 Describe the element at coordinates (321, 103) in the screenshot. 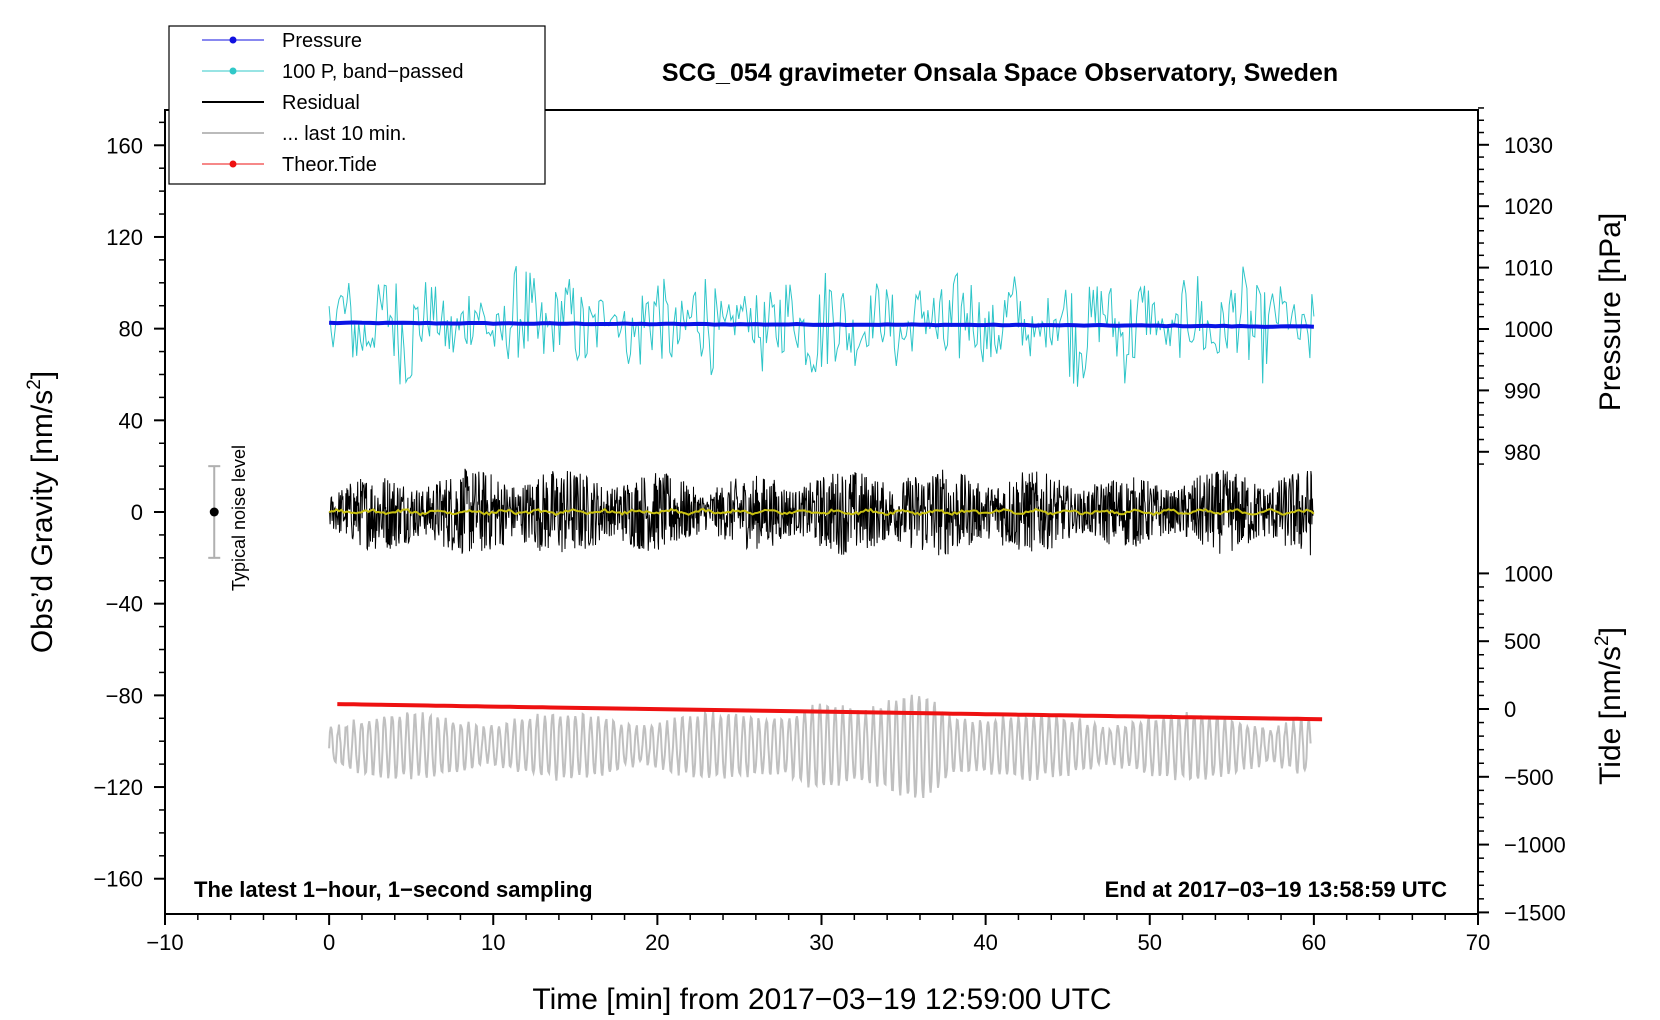

I see `legend-label: Residual` at that location.